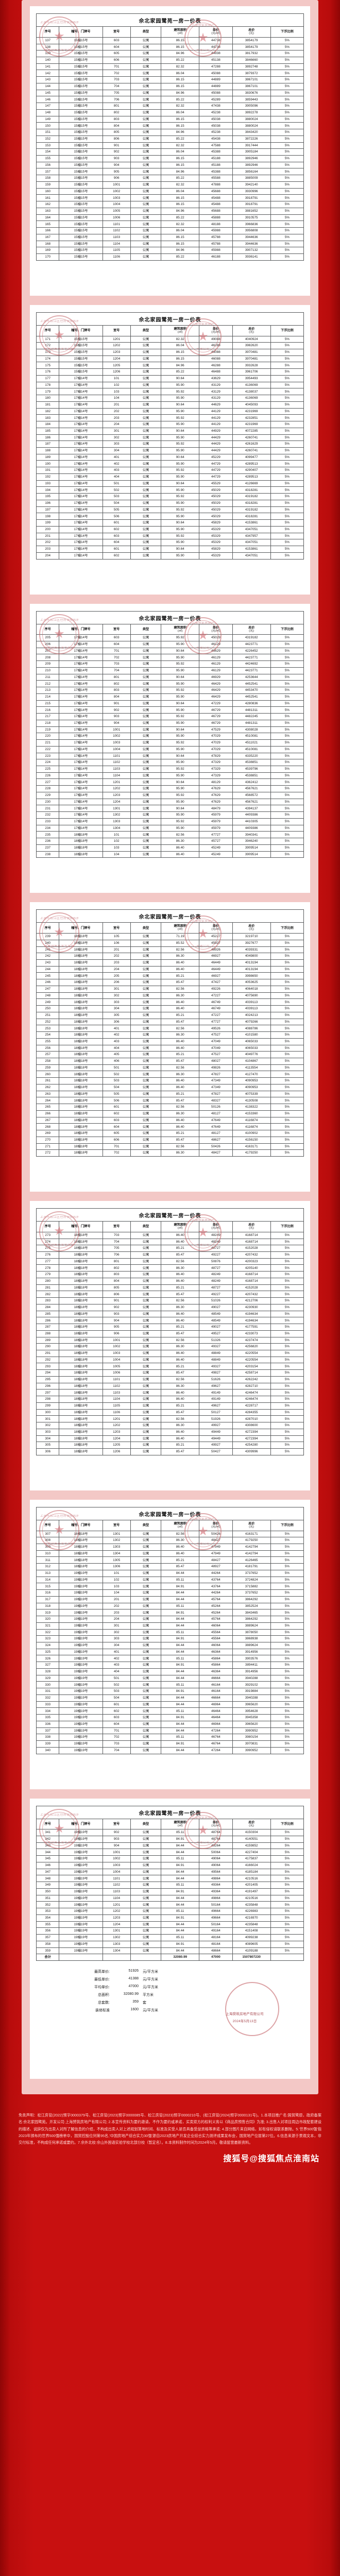  I want to click on cell-total: 4272394, so click(251, 1432).